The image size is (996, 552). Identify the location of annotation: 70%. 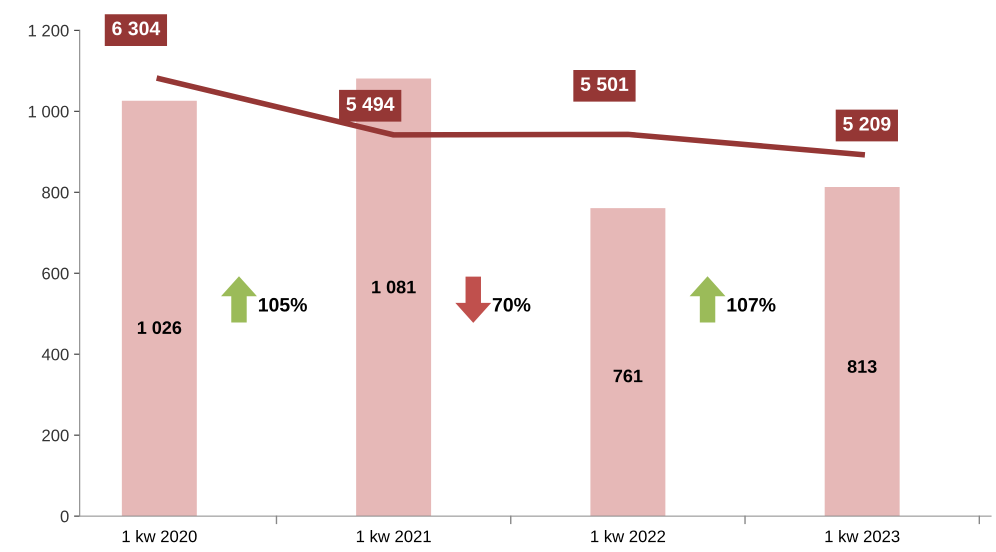
(511, 305).